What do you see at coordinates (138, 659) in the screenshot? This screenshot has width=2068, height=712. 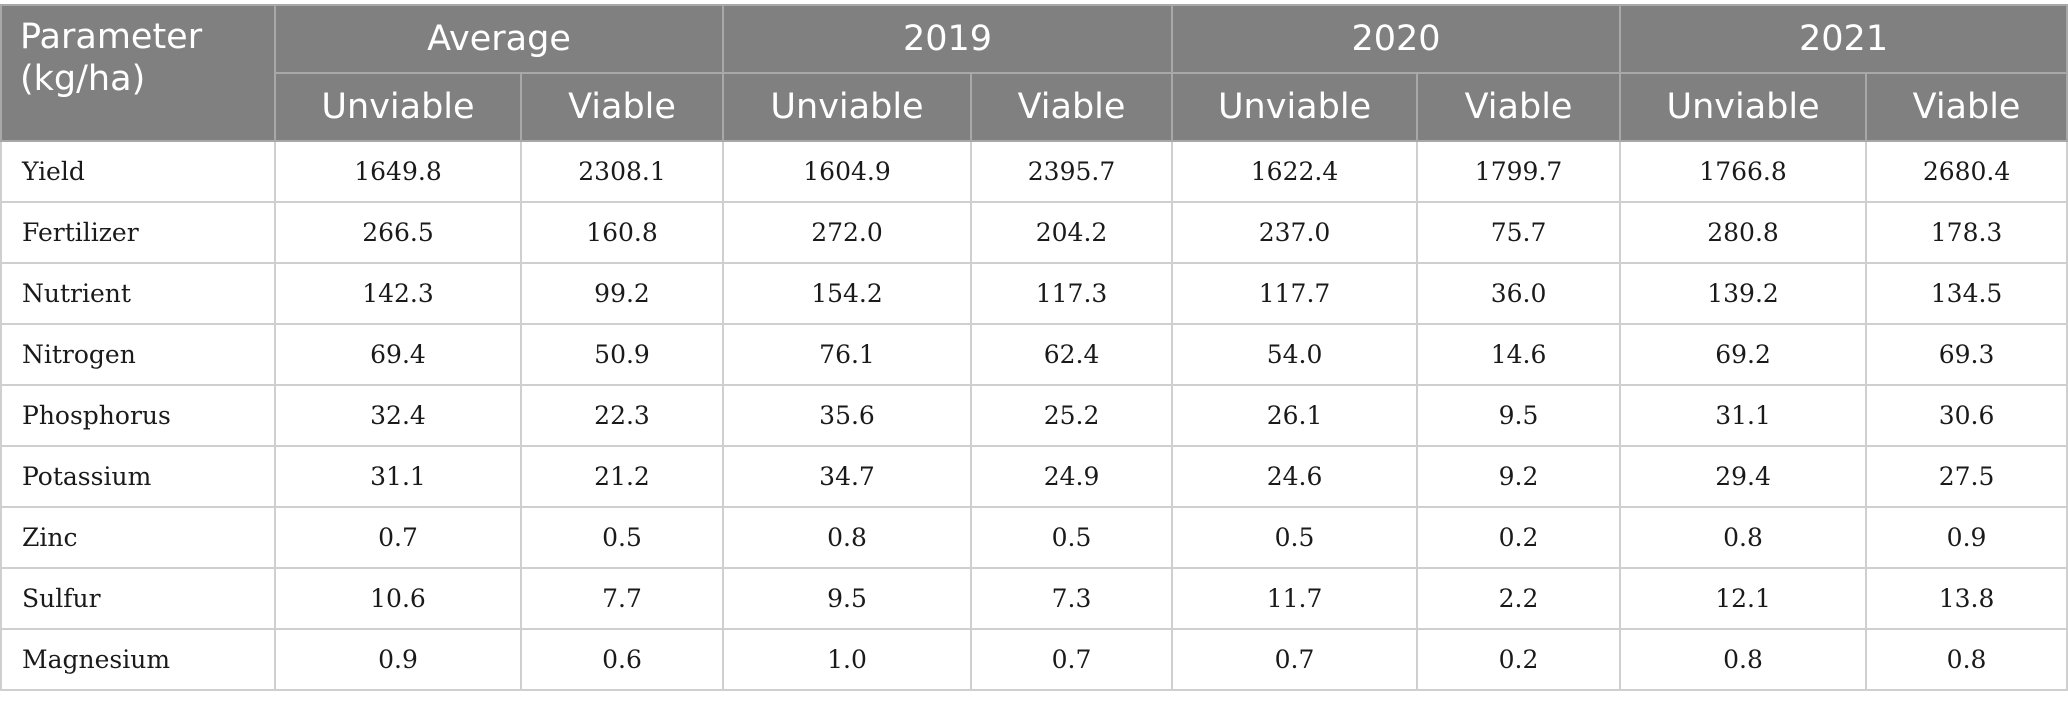 I see `row-label: Magnesium` at bounding box center [138, 659].